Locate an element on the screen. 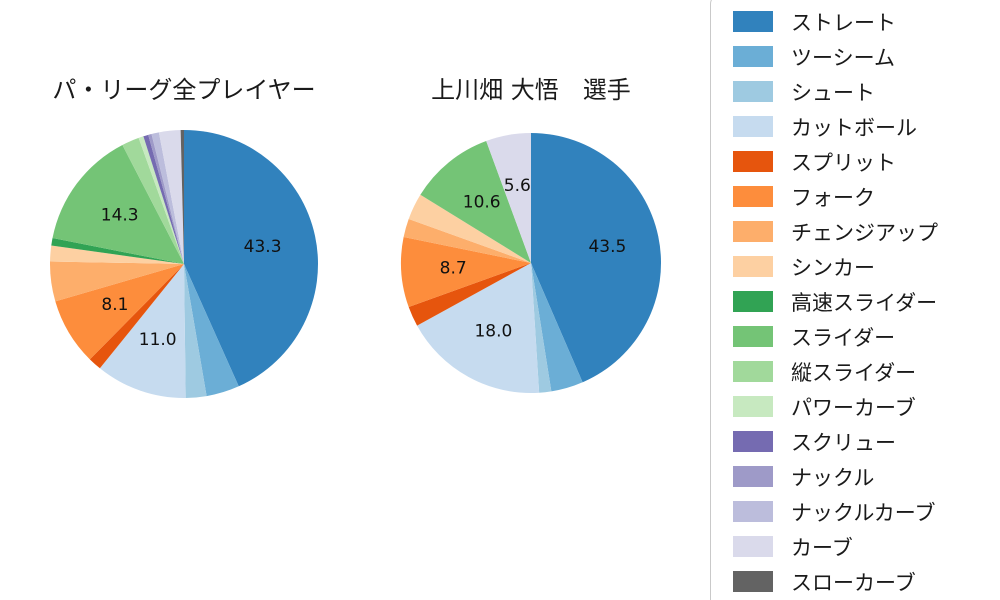 This screenshot has height=600, width=1000. legend-item: ストレート is located at coordinates (866, 21).